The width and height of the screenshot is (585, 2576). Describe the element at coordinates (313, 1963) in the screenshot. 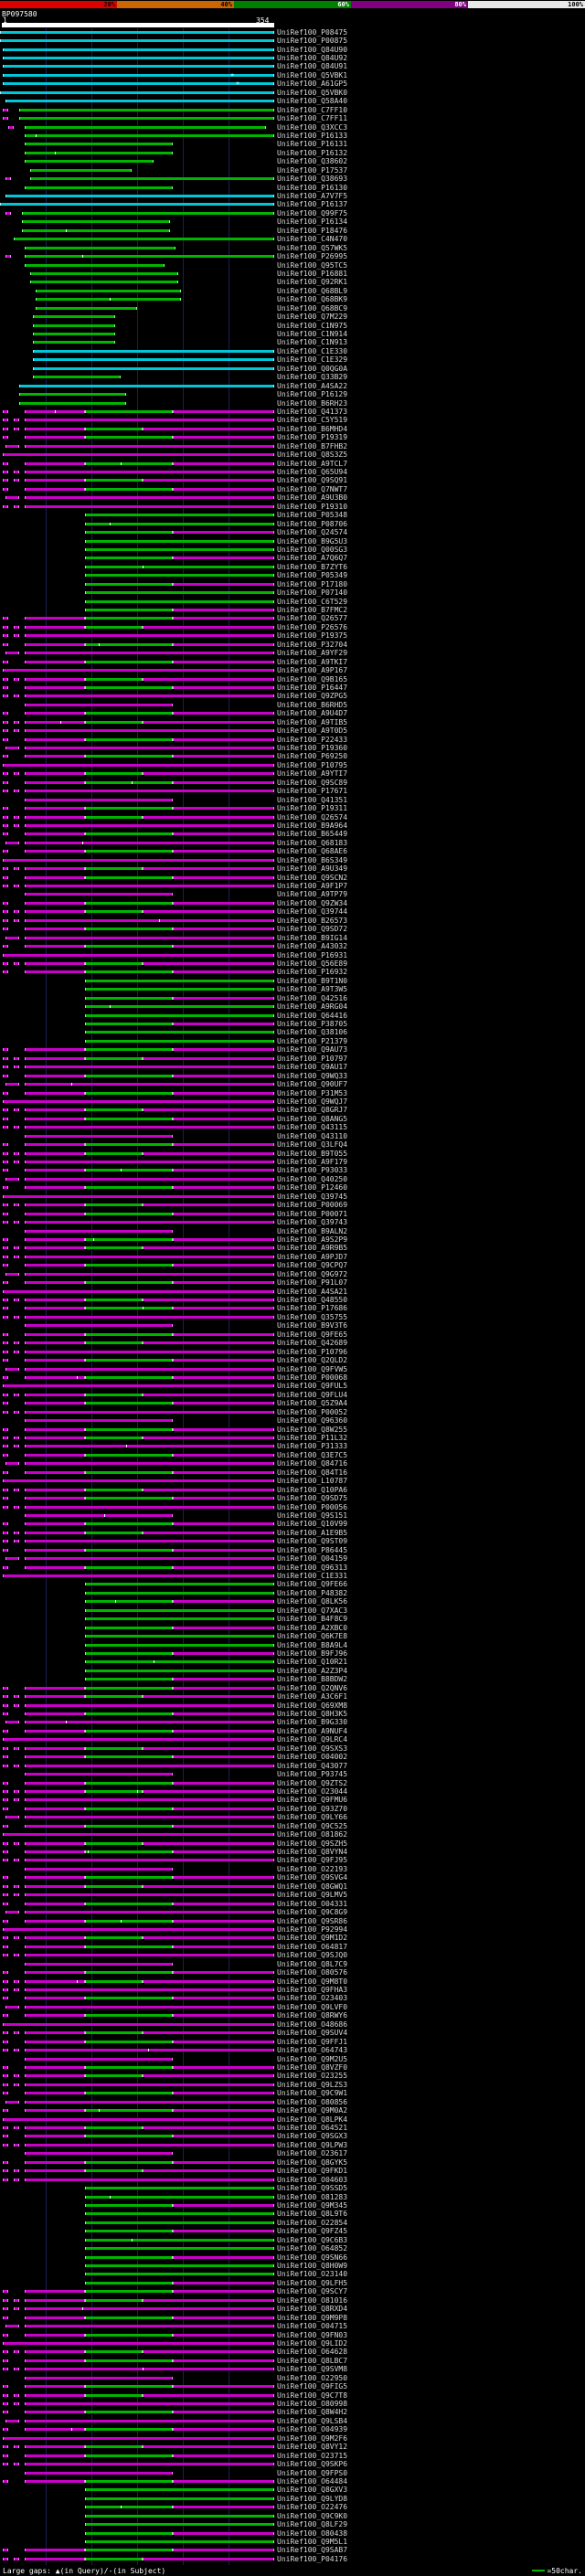

I see `hit-label: UniRef100_Q8L7C9` at that location.